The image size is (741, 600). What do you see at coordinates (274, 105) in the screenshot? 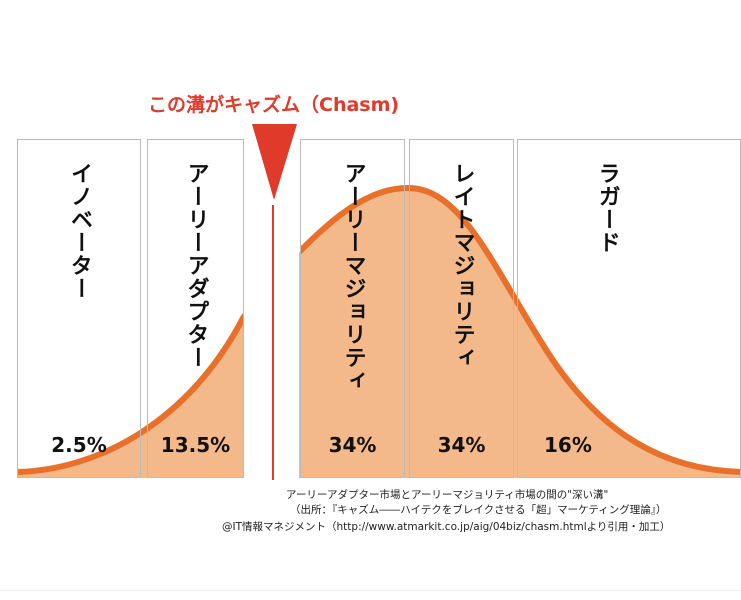
I see `chasm-title: この溝がキャズム（Chasm)` at bounding box center [274, 105].